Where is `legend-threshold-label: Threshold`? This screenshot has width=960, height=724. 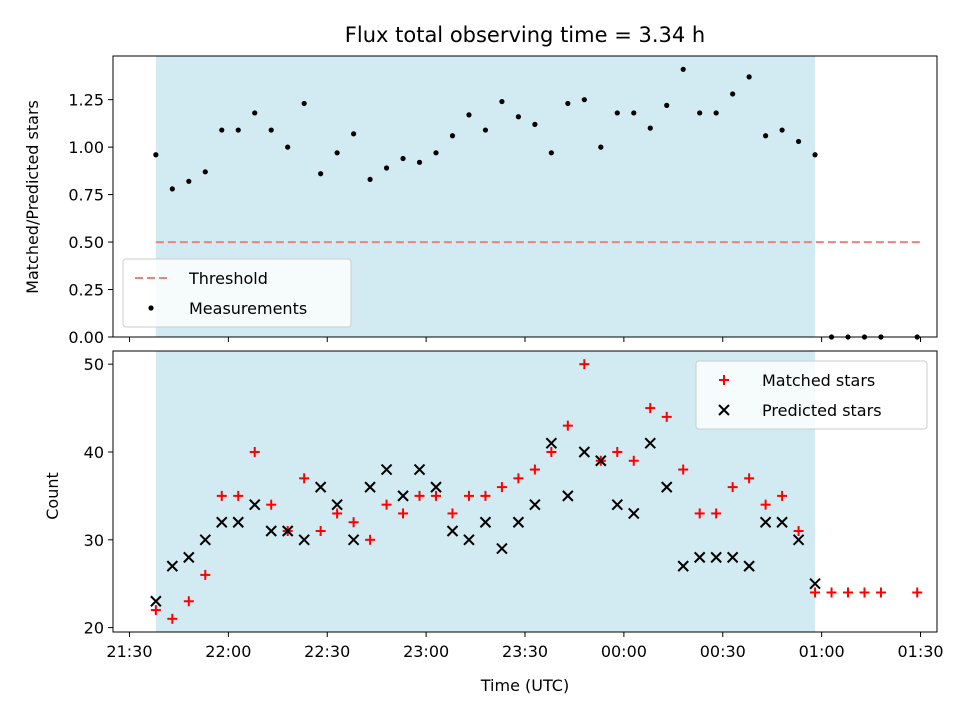 legend-threshold-label: Threshold is located at coordinates (228, 278).